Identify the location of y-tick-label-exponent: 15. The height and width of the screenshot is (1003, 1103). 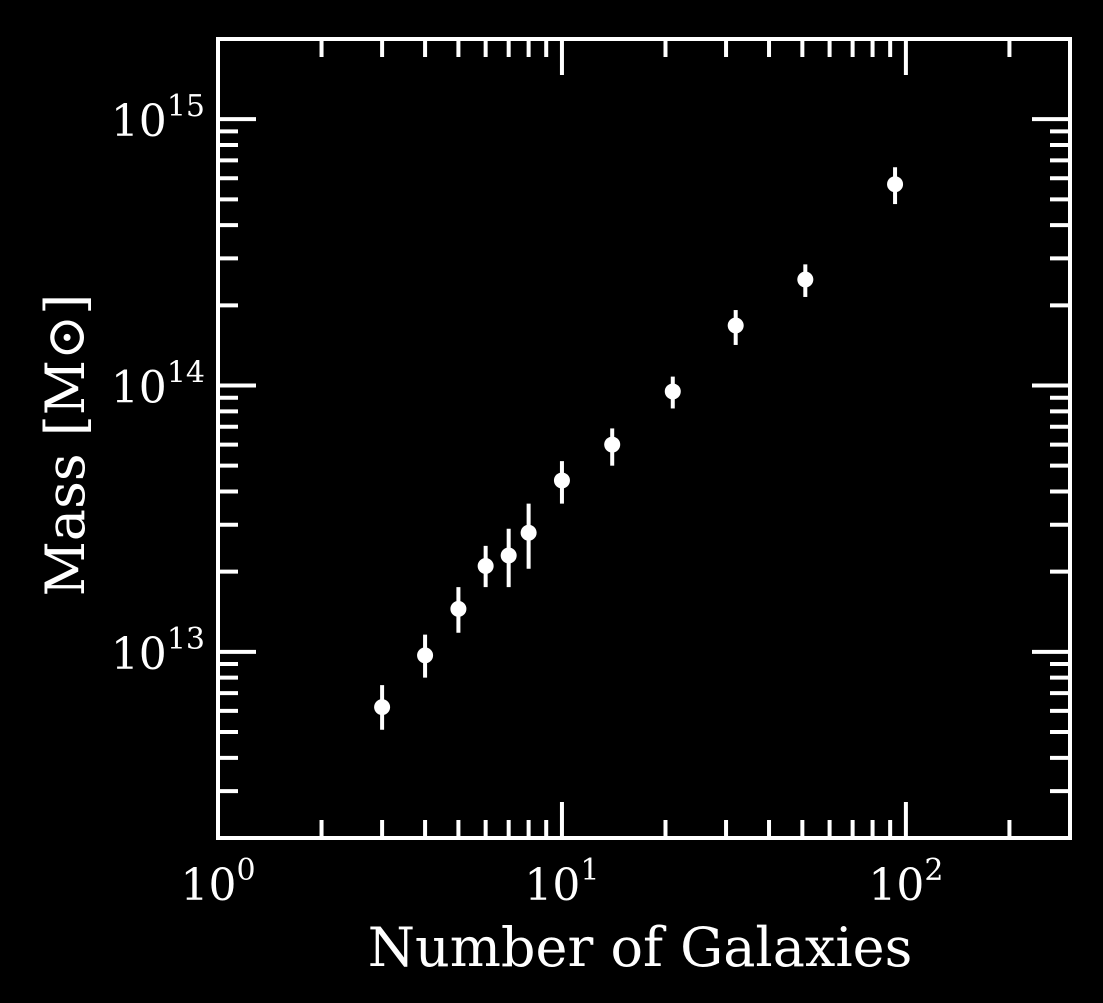
(186, 106).